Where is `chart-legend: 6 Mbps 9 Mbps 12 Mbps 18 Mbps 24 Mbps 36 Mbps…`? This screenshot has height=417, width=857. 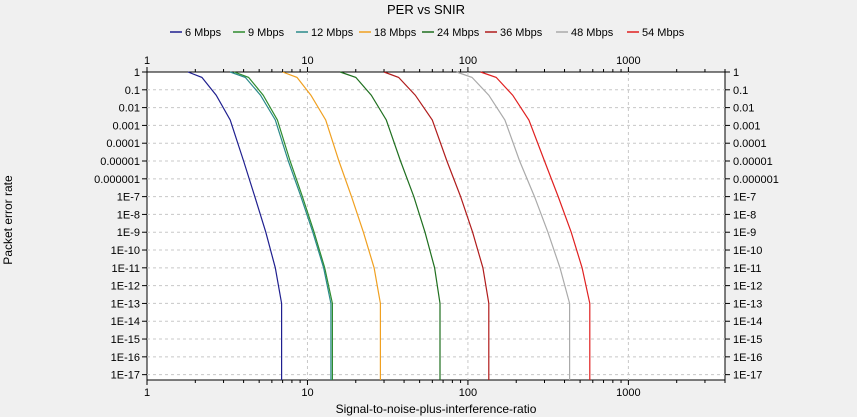
chart-legend: 6 Mbps 9 Mbps 12 Mbps 18 Mbps 24 Mbps 36 Mbps… is located at coordinates (427, 33).